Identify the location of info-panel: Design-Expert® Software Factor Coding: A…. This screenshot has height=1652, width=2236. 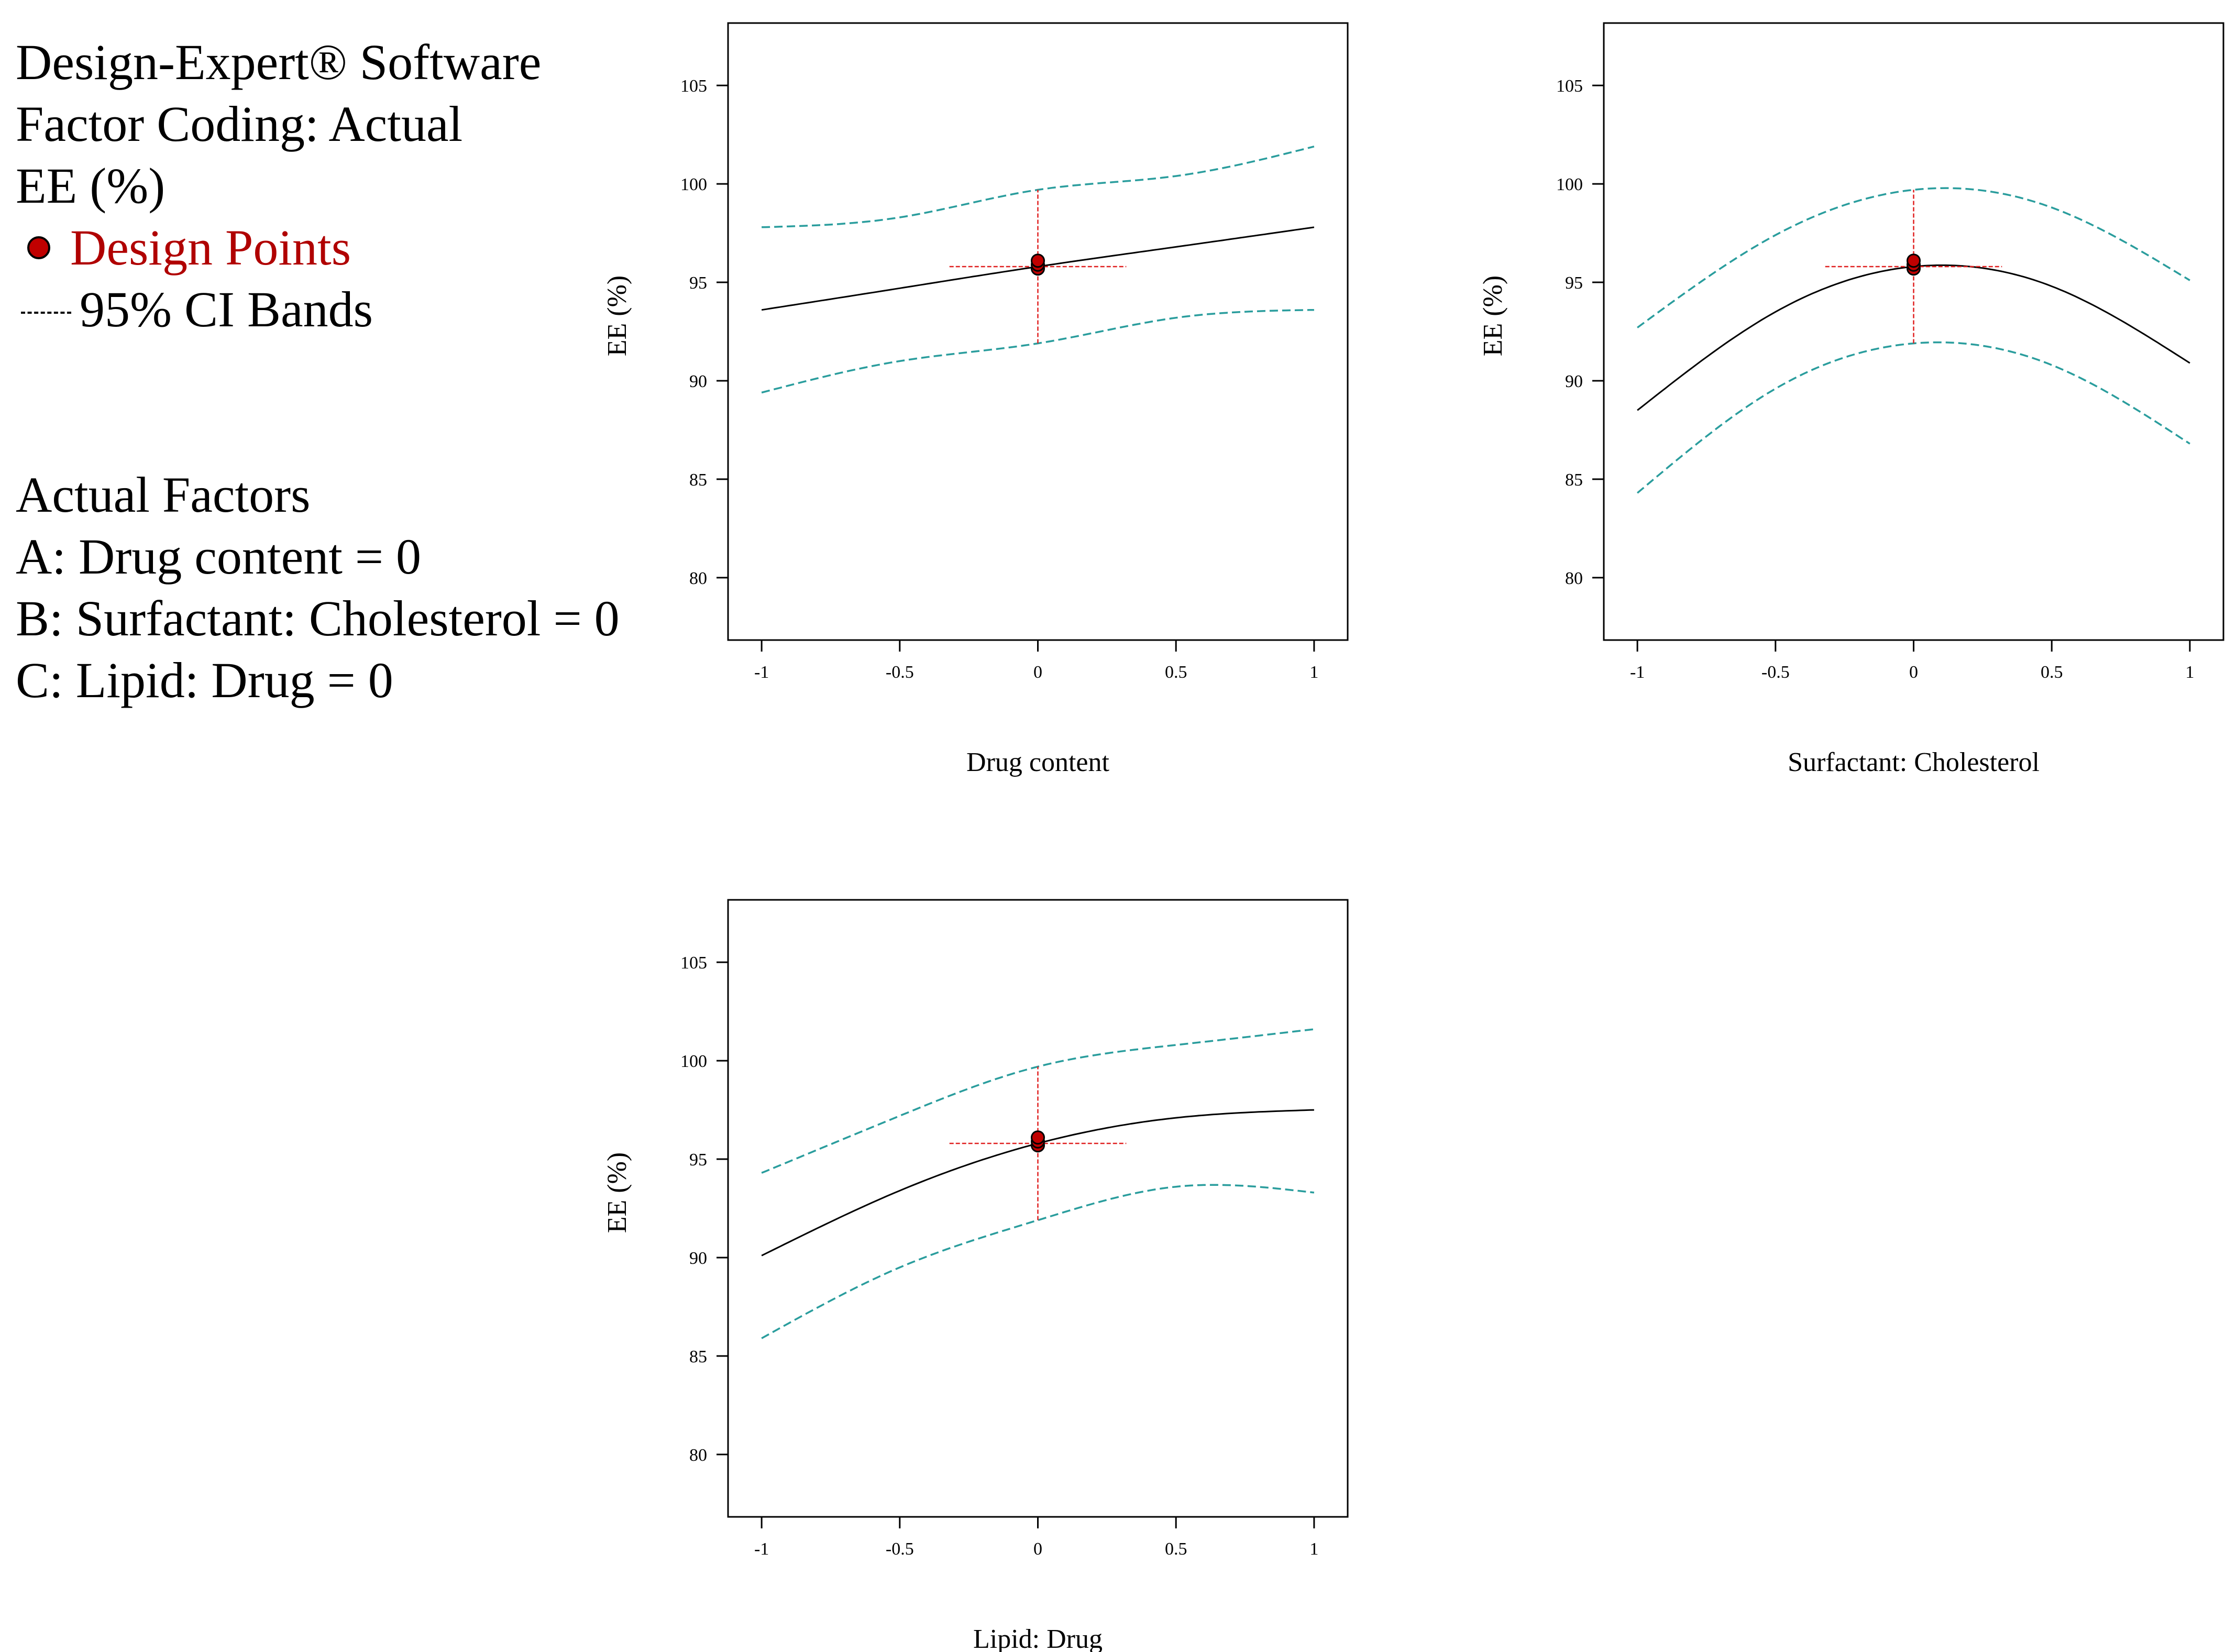
(318, 371).